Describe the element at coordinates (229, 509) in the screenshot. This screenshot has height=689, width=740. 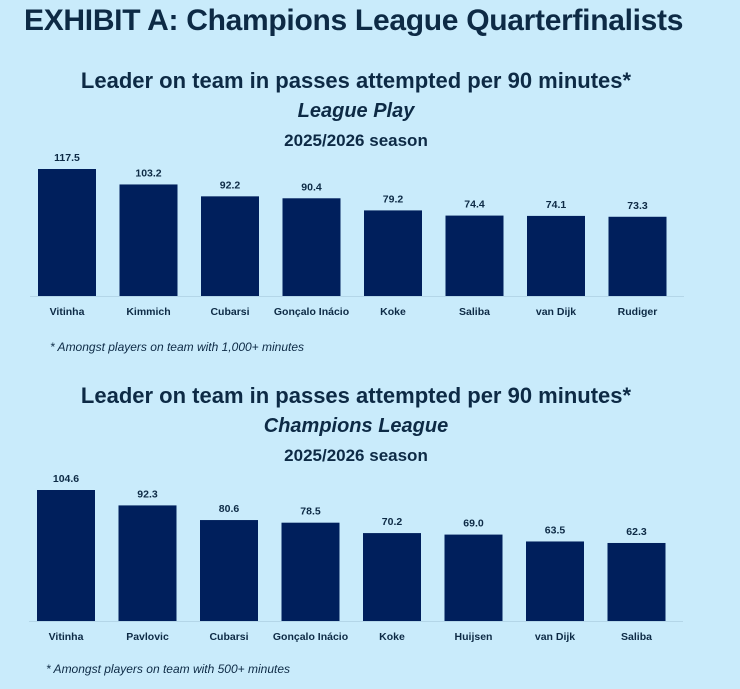
I see `chart2-value-label: 80.6` at that location.